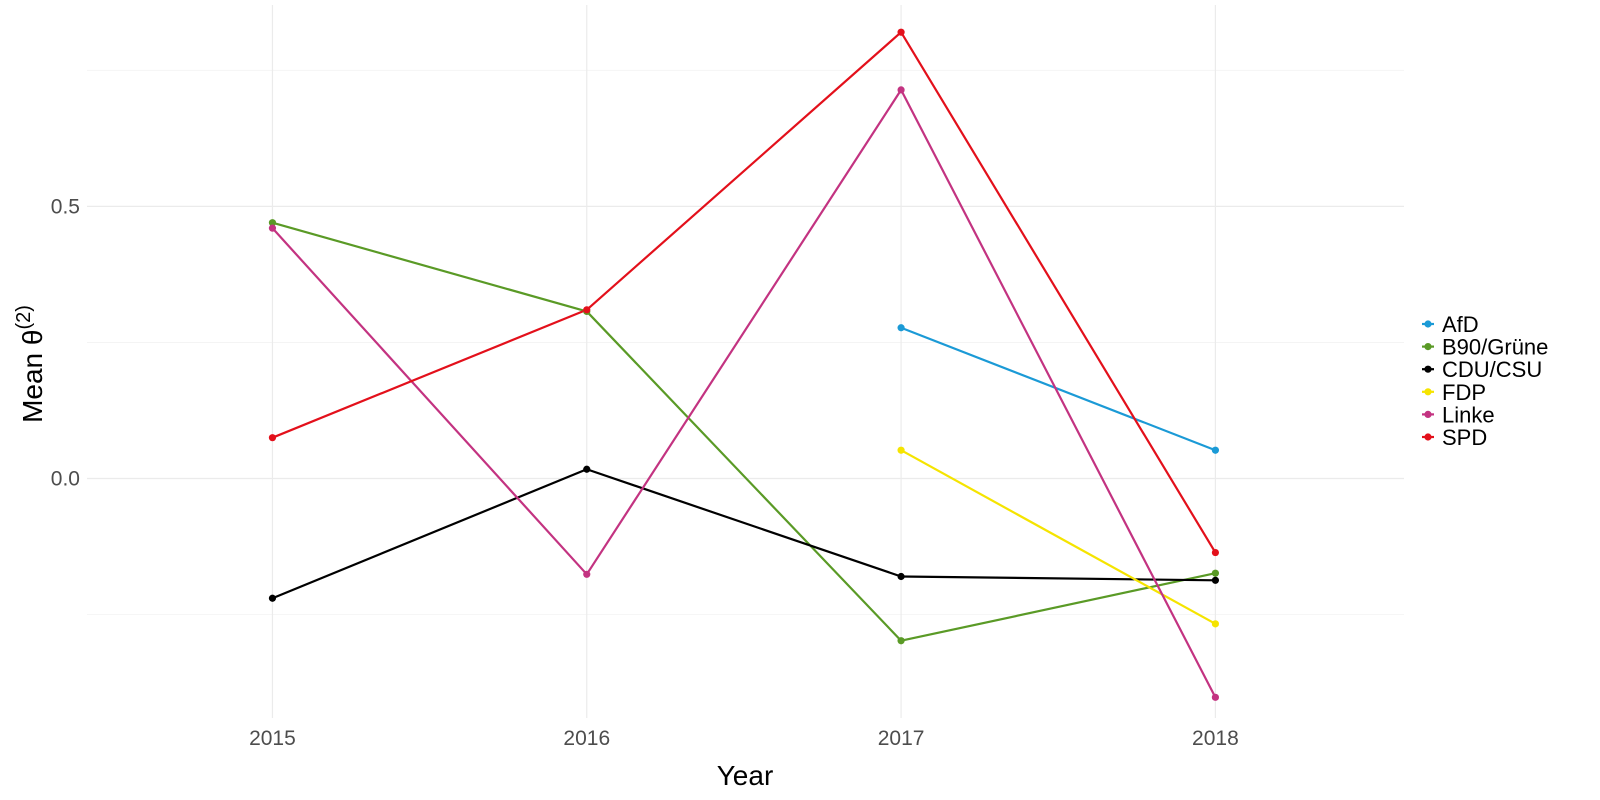 The image size is (1600, 800). I want to click on x-tick-label: 2015, so click(272, 738).